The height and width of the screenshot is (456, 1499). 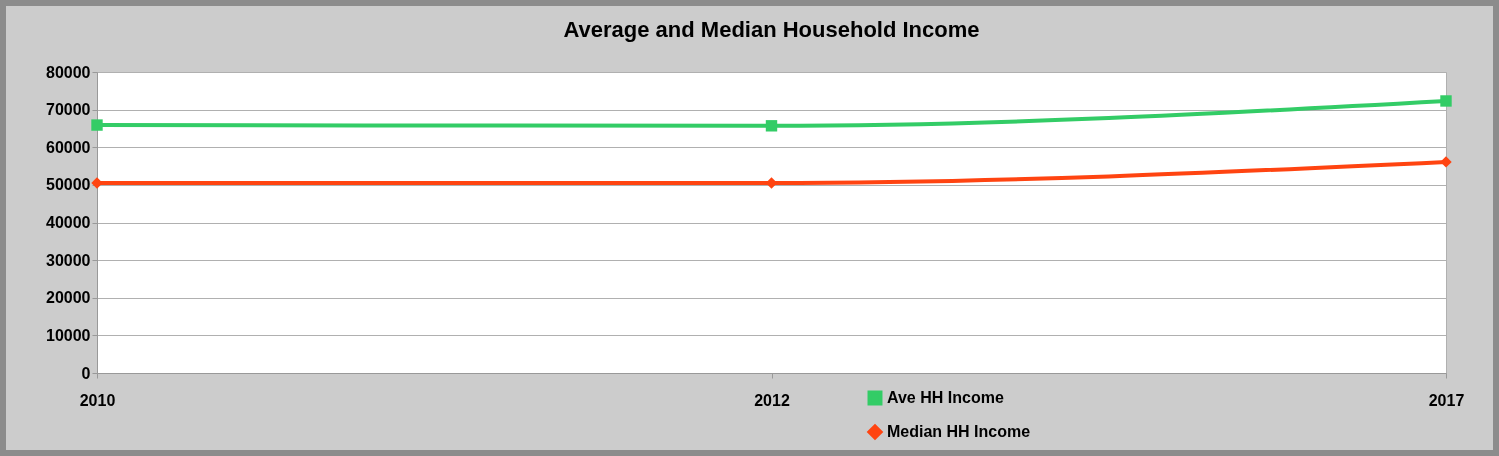 What do you see at coordinates (1446, 400) in the screenshot?
I see `x-tick-label: 2017` at bounding box center [1446, 400].